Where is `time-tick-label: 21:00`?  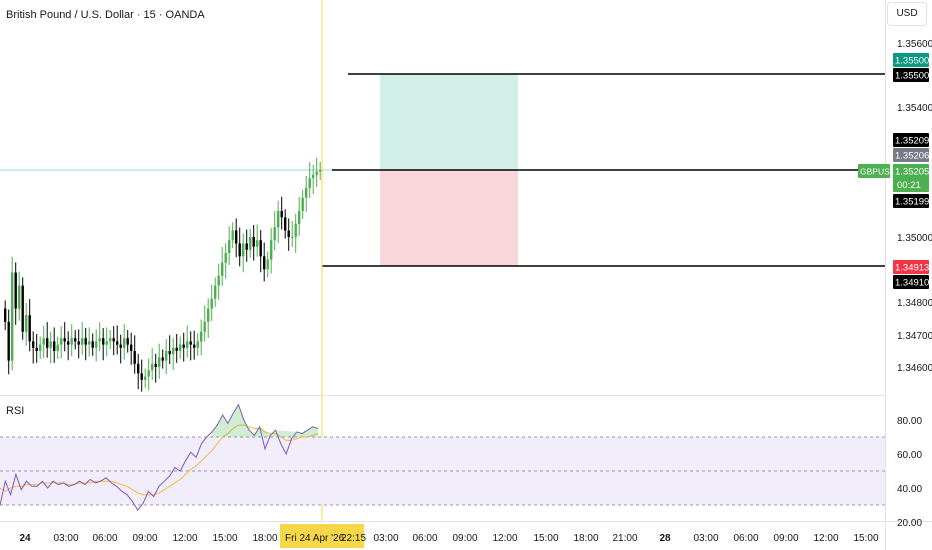 time-tick-label: 21:00 is located at coordinates (624, 538).